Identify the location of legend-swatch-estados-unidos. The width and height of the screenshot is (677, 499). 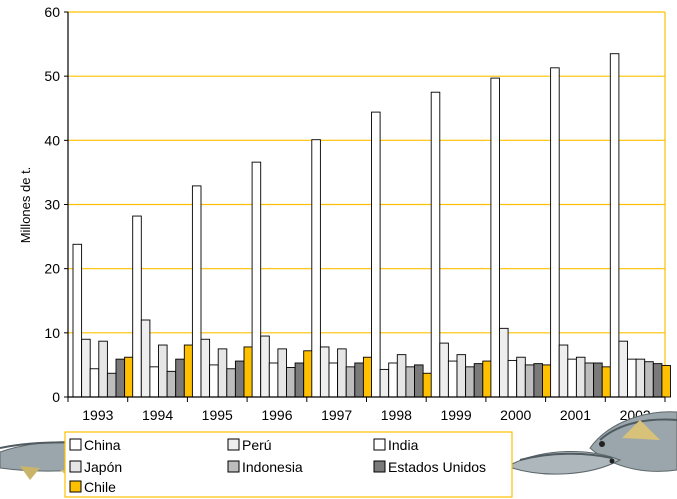
(379, 466).